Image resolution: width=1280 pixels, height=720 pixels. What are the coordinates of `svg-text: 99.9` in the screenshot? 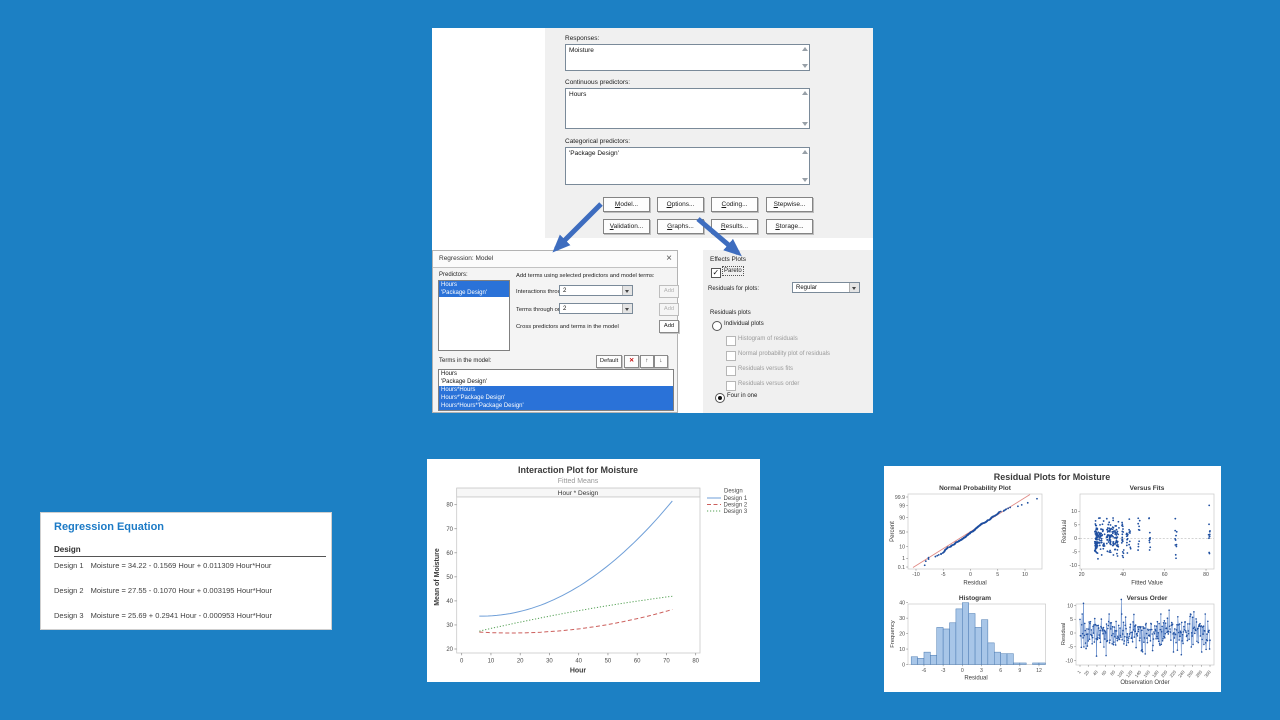 It's located at (900, 498).